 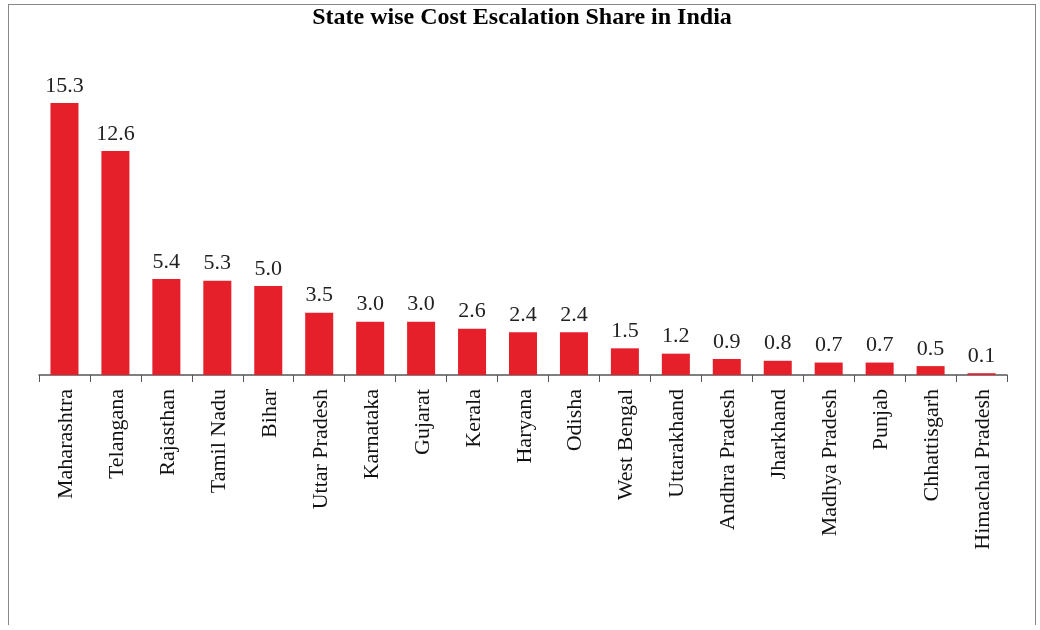 What do you see at coordinates (217, 441) in the screenshot?
I see `x-tick-label: Tamil Nadu` at bounding box center [217, 441].